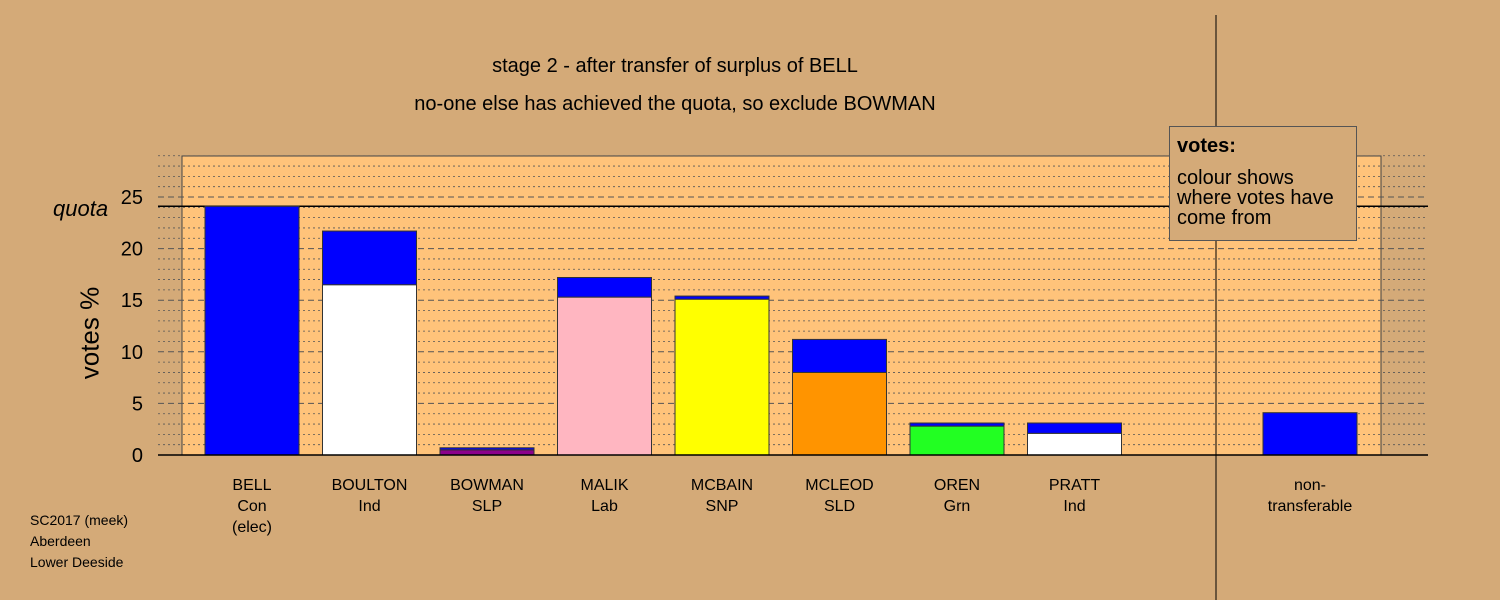 This screenshot has height=600, width=1500. I want to click on bar-own-mcbain, so click(722, 377).